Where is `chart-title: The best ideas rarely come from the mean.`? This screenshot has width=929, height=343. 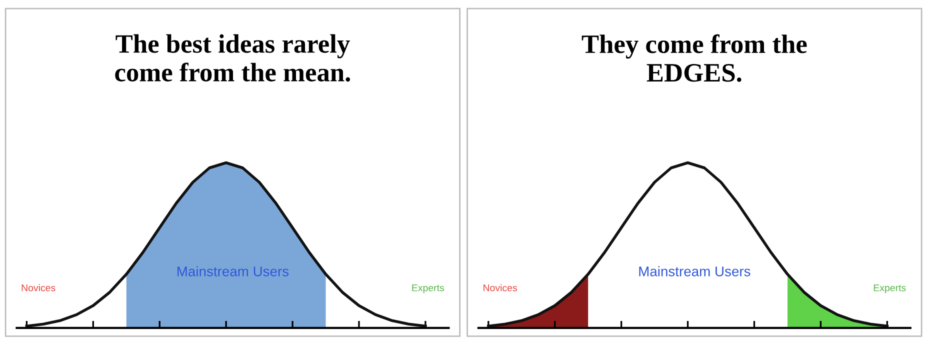 chart-title: The best ideas rarely come from the mean. is located at coordinates (232, 58).